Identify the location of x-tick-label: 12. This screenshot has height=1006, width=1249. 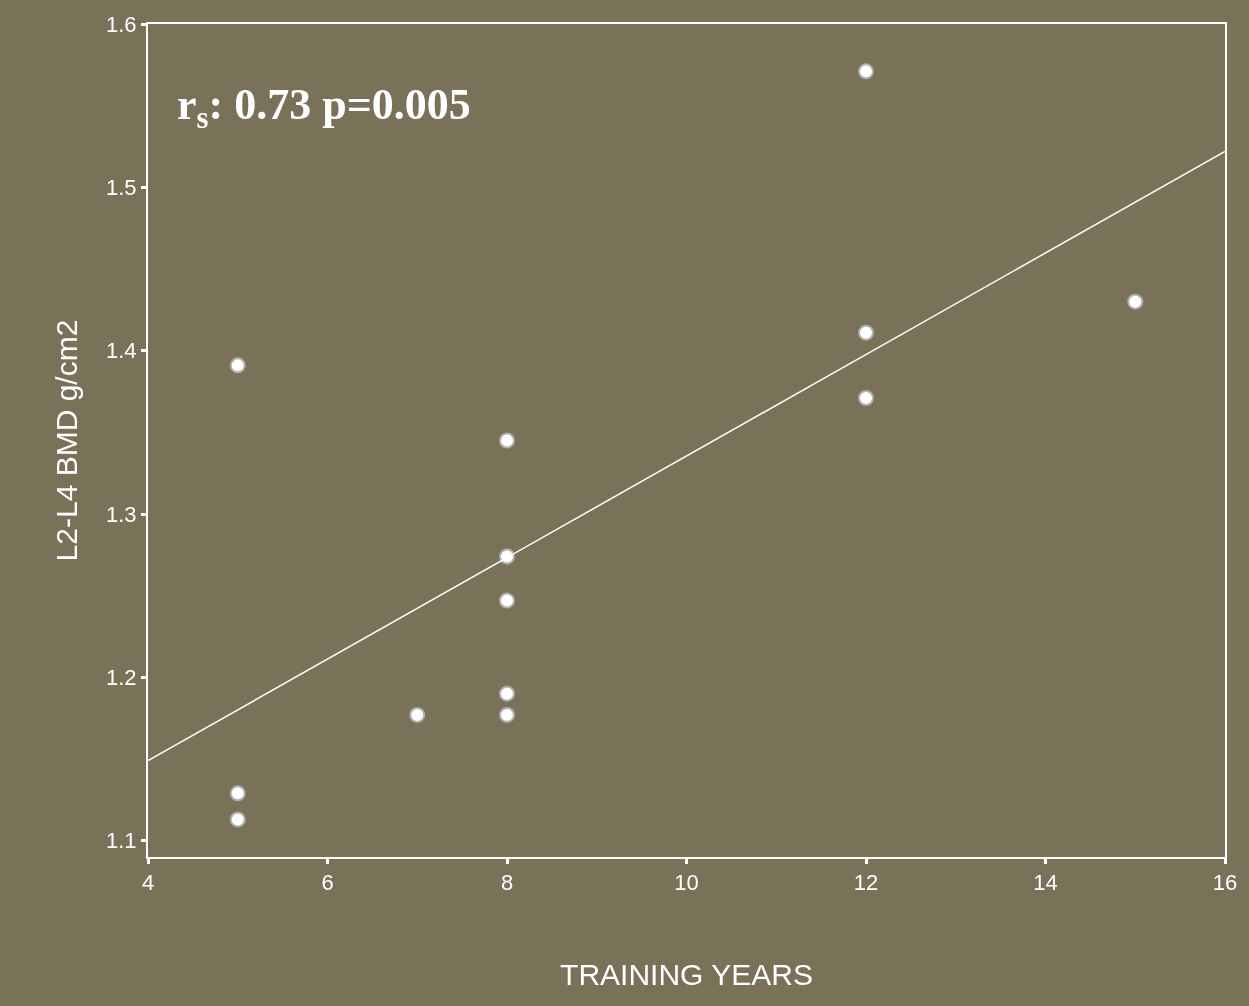
(866, 883).